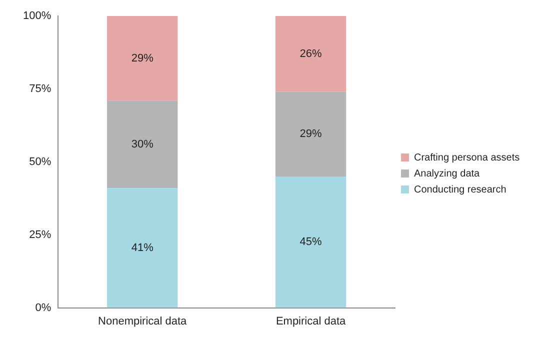 The height and width of the screenshot is (339, 550). Describe the element at coordinates (143, 321) in the screenshot. I see `x-tick-label: Nonempirical data` at that location.